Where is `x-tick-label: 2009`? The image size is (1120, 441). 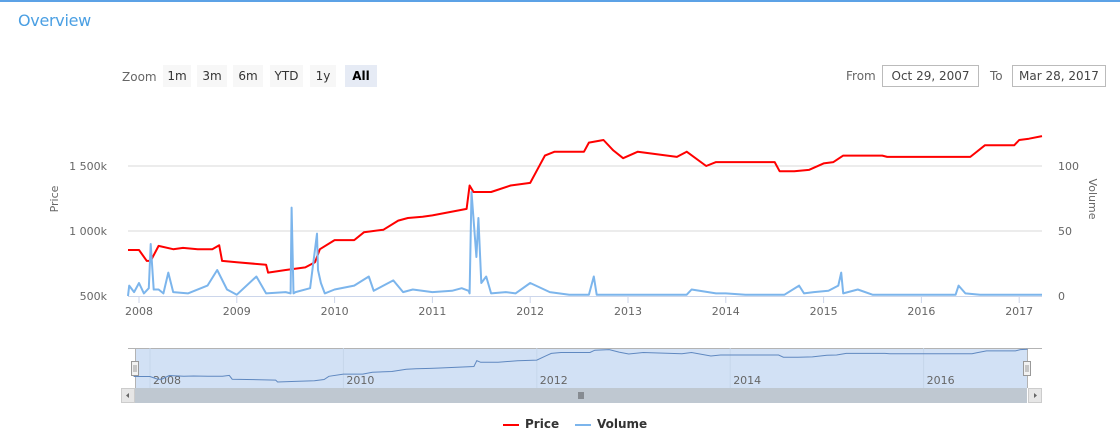
x-tick-label: 2009 is located at coordinates (237, 311).